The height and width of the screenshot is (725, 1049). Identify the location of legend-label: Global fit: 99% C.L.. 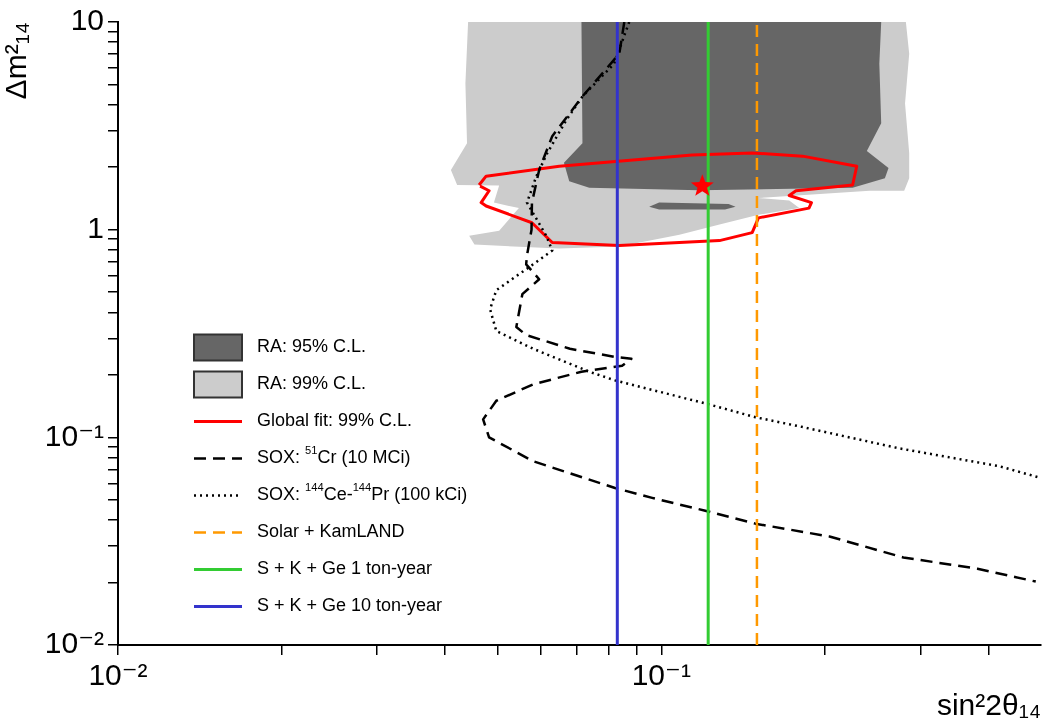
(335, 420).